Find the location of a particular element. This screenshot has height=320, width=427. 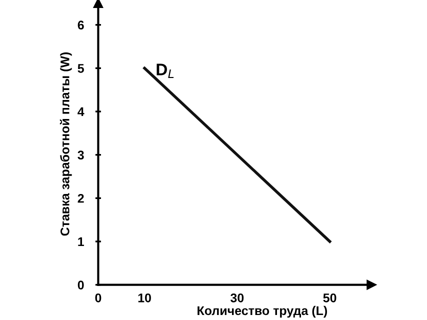

y-tick-label: 3 is located at coordinates (81, 155).